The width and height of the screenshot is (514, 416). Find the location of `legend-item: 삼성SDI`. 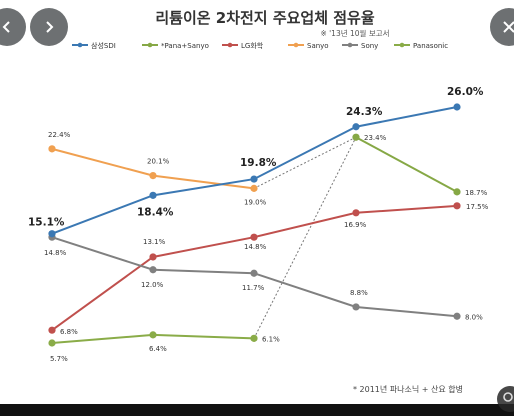

legend-item: 삼성SDI is located at coordinates (94, 45).